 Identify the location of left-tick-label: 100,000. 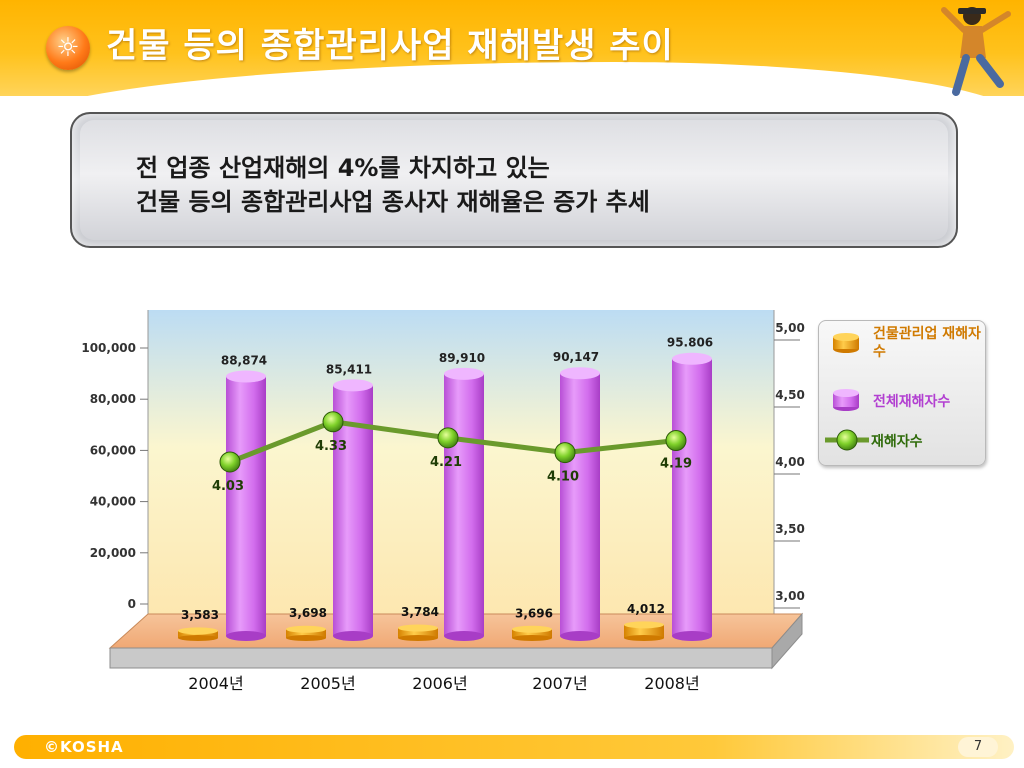
(108, 348).